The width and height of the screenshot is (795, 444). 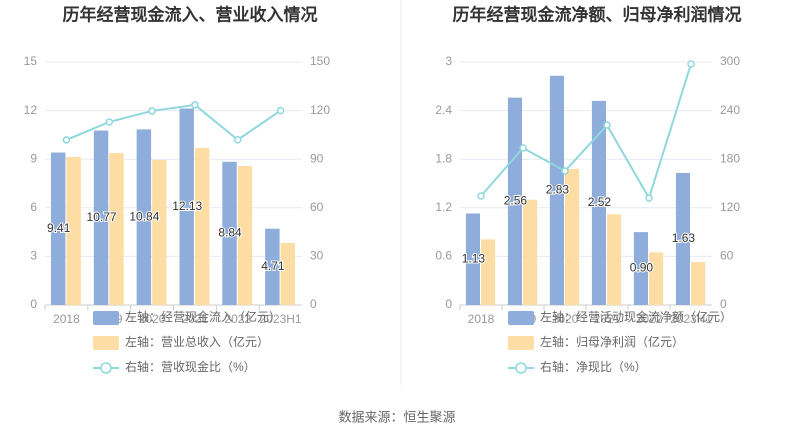 I want to click on data-label: 8.84, so click(x=230, y=233).